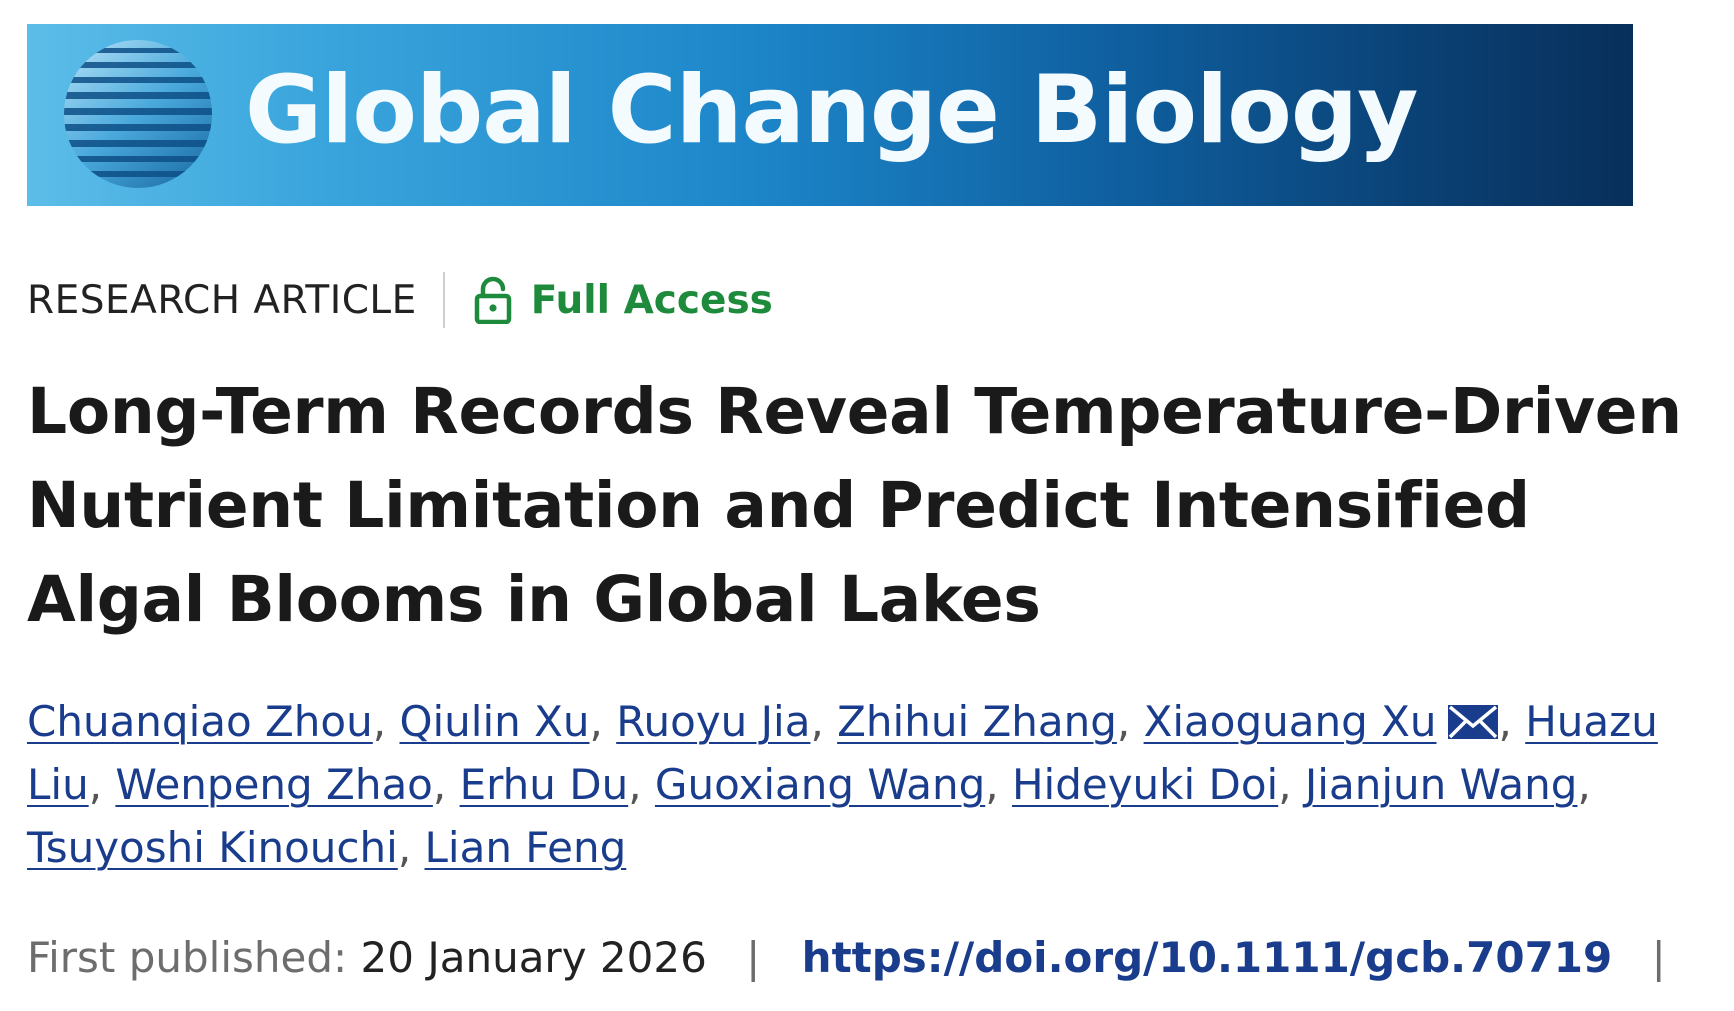  Describe the element at coordinates (713, 721) in the screenshot. I see `author-link: Ruoyu Jia` at that location.